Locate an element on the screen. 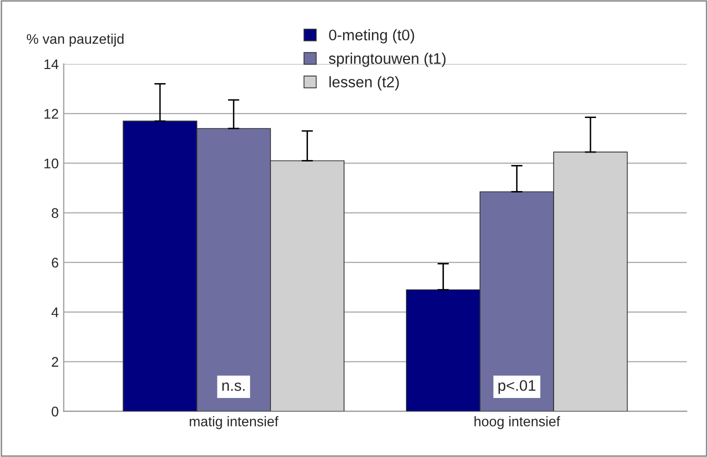 This screenshot has width=708, height=457. y-tick-label: 14 is located at coordinates (51, 64).